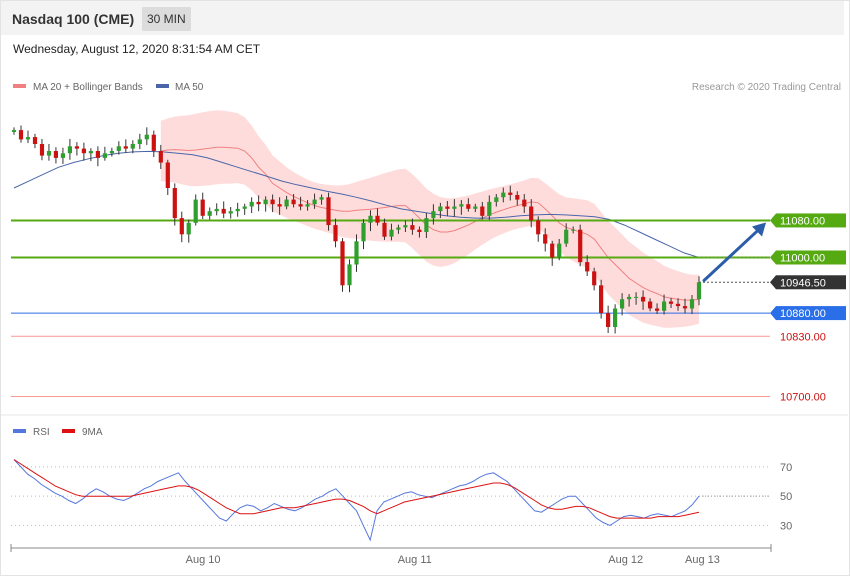 The width and height of the screenshot is (850, 576). What do you see at coordinates (773, 282) in the screenshot?
I see `last-price-tag-pointer` at bounding box center [773, 282].